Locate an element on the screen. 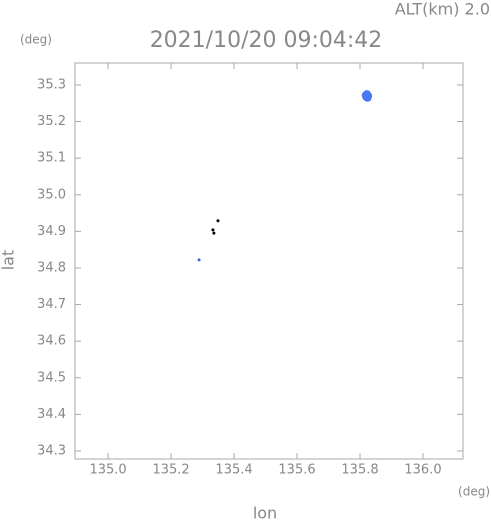  y-tick-label: 35.1 is located at coordinates (51, 158).